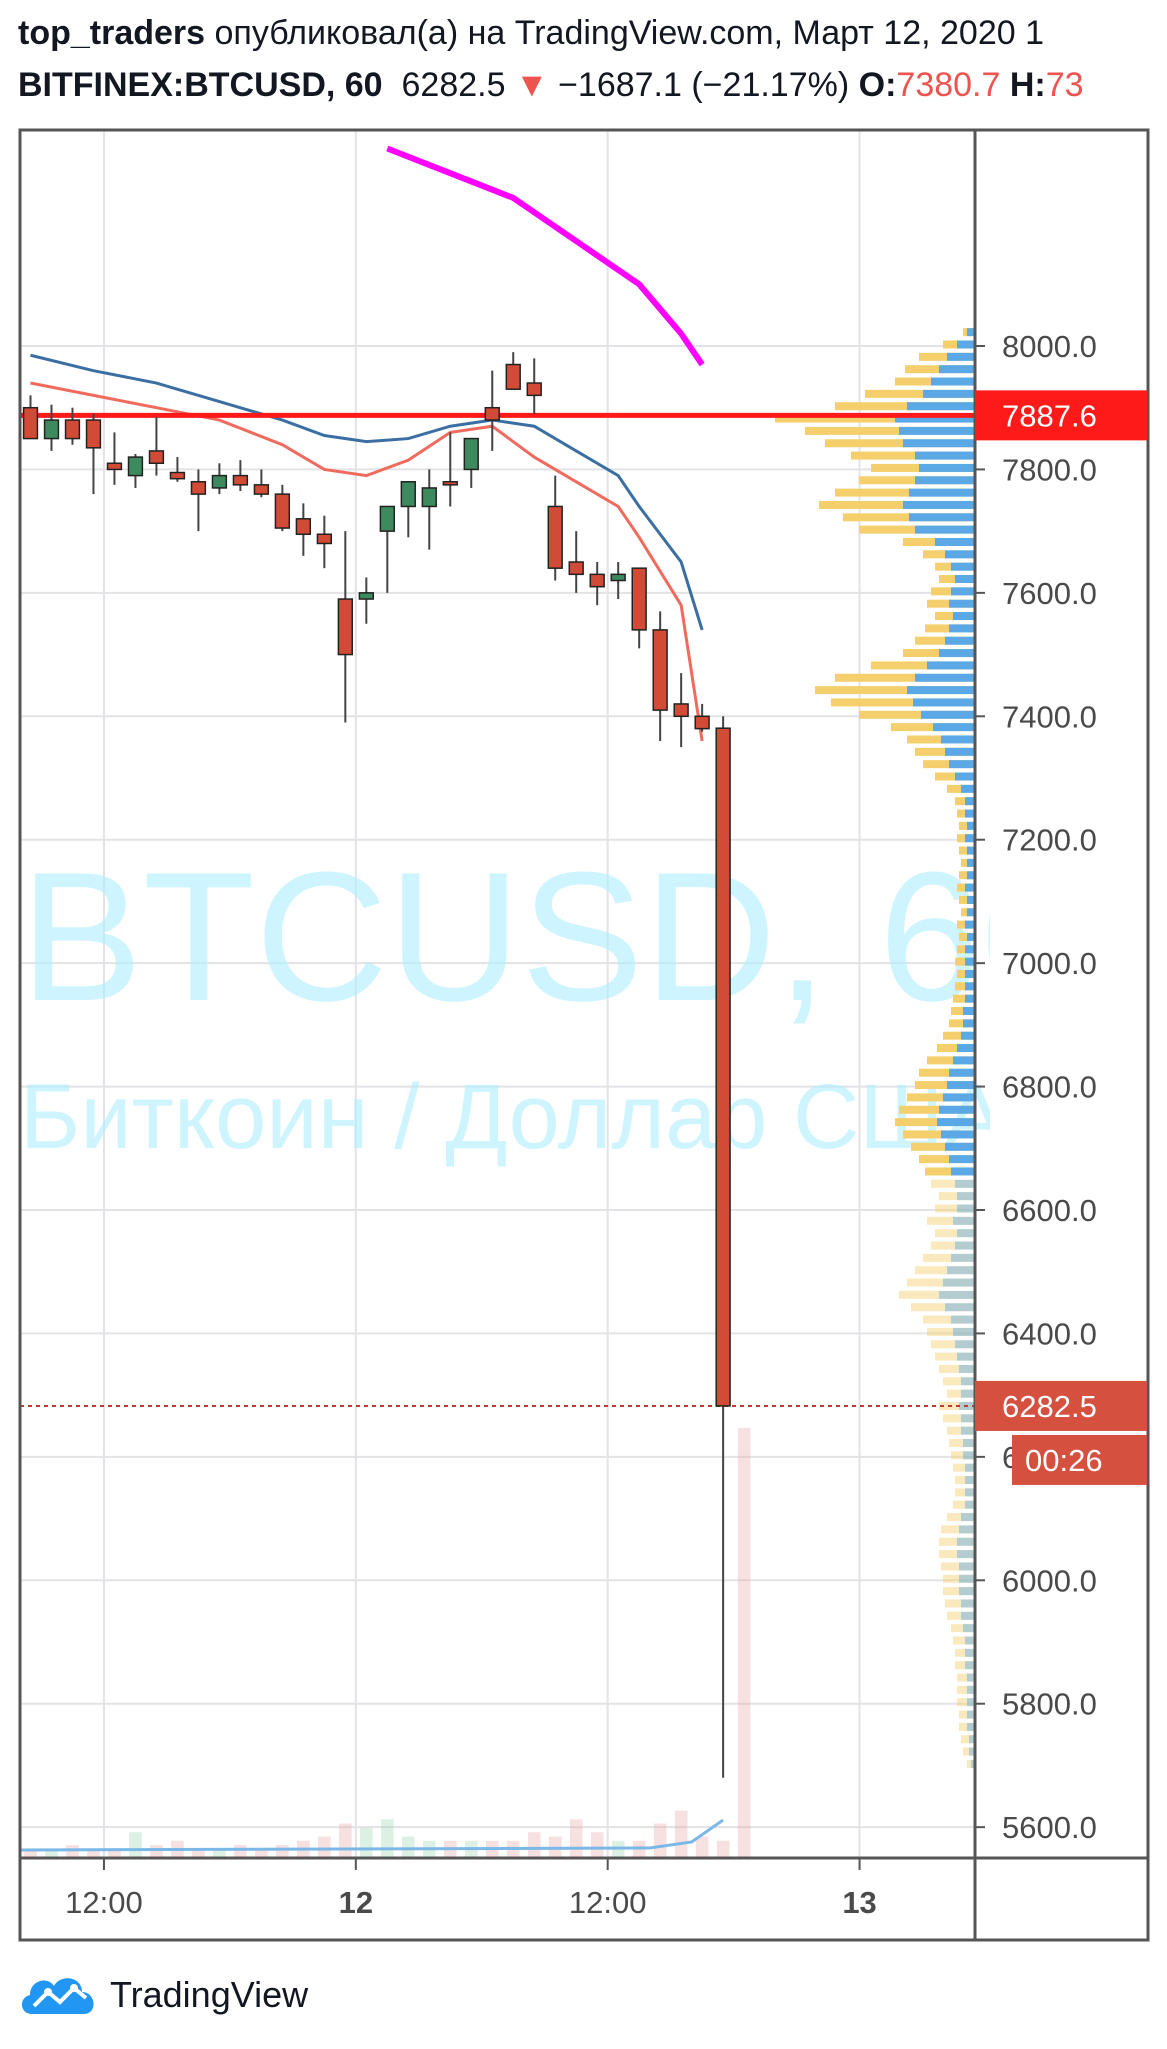 This screenshot has width=1167, height=2049. I want to click on open-value: 7380.7, so click(948, 85).